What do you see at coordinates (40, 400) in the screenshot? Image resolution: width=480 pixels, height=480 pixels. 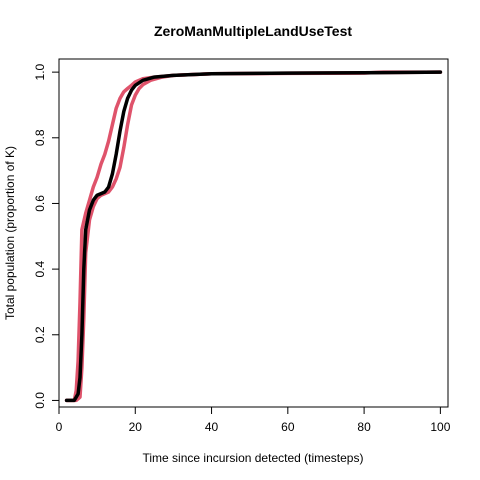 I see `y-tick-label: 0.0` at bounding box center [40, 400].